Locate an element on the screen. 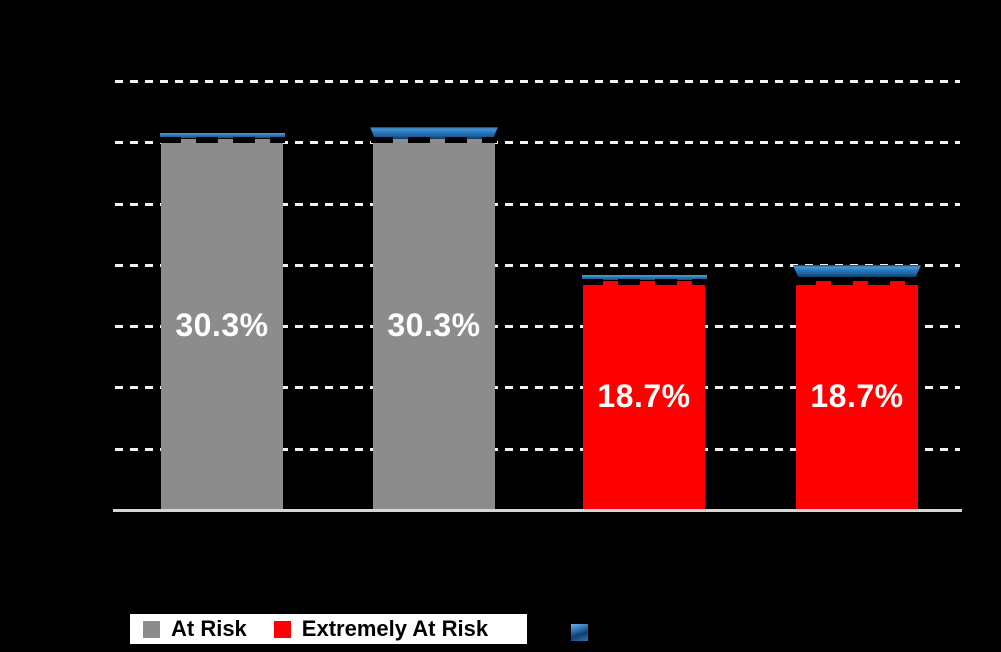 The height and width of the screenshot is (652, 1001). legend: At Risk Extremely At Risk is located at coordinates (328, 629).